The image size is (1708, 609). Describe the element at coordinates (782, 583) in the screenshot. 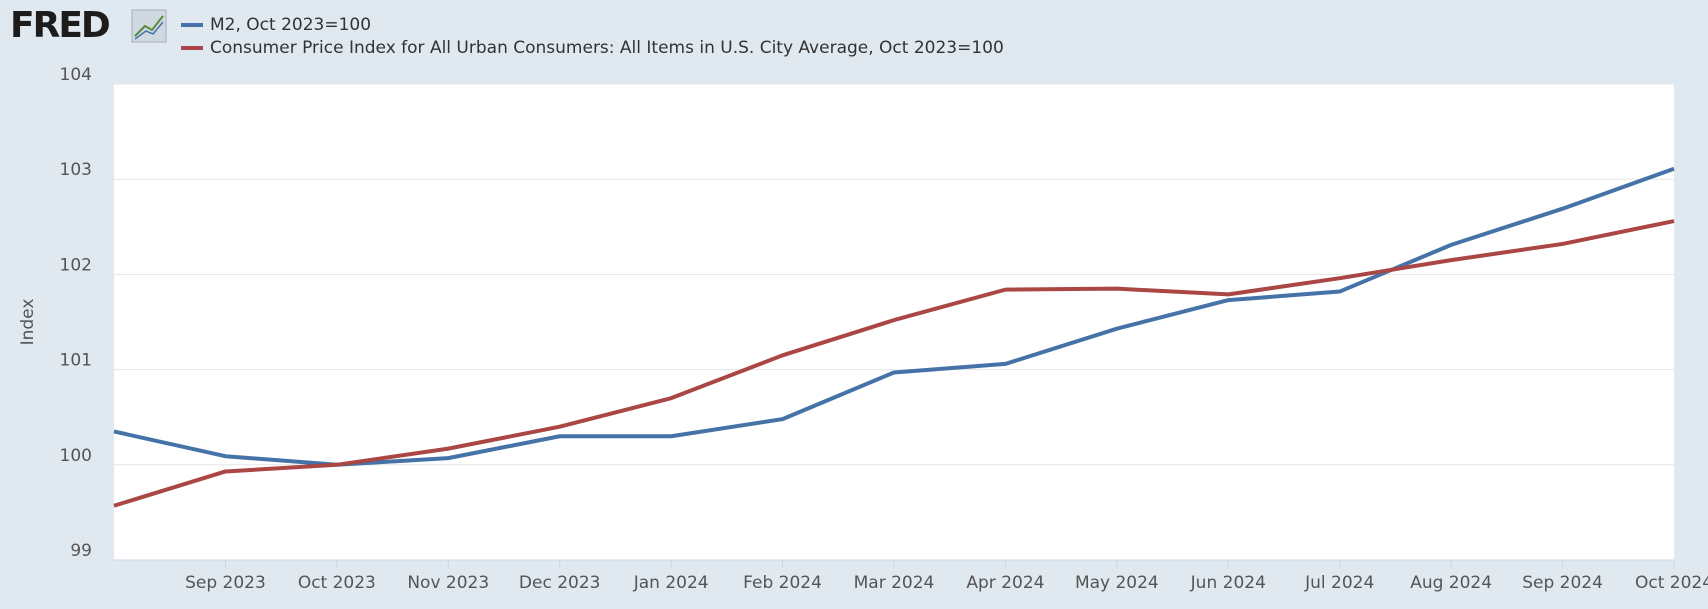

I see `x-tick-label: Feb 2024` at that location.